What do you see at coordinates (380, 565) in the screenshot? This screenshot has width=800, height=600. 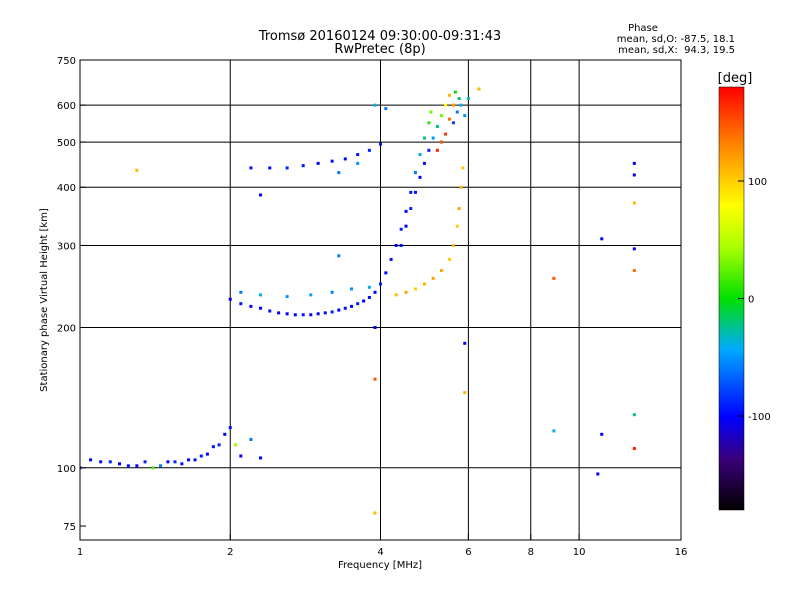 I see `x-axis-label: Frequency [MHz]` at bounding box center [380, 565].